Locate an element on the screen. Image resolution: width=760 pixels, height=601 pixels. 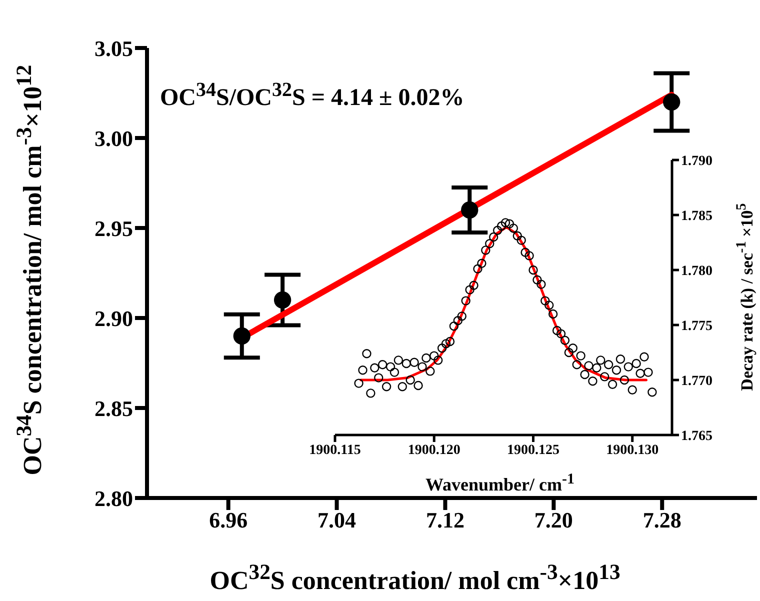
x-tick-label: 7.12 is located at coordinates (445, 520).